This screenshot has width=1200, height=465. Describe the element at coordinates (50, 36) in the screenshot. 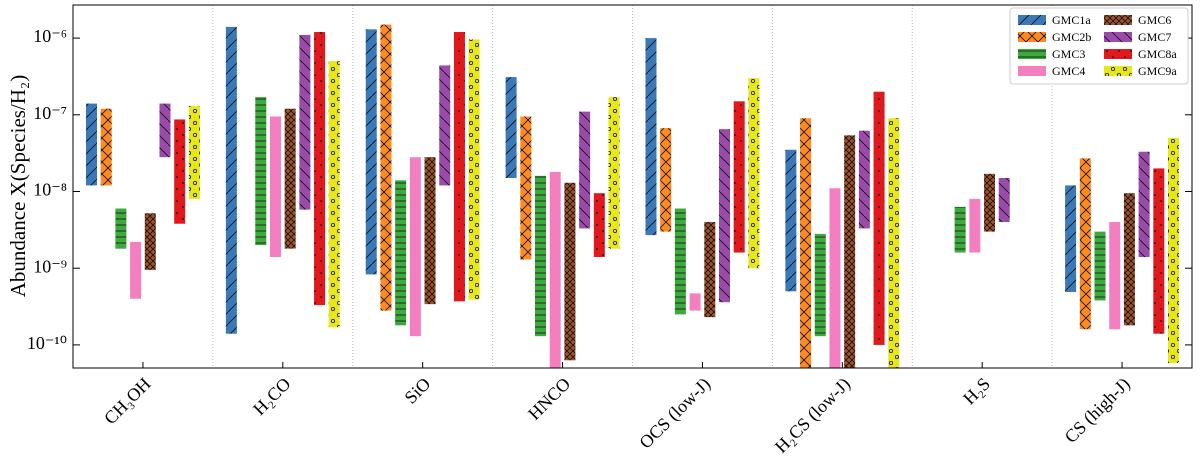

I see `y-tick-label: 10⁻⁶` at that location.